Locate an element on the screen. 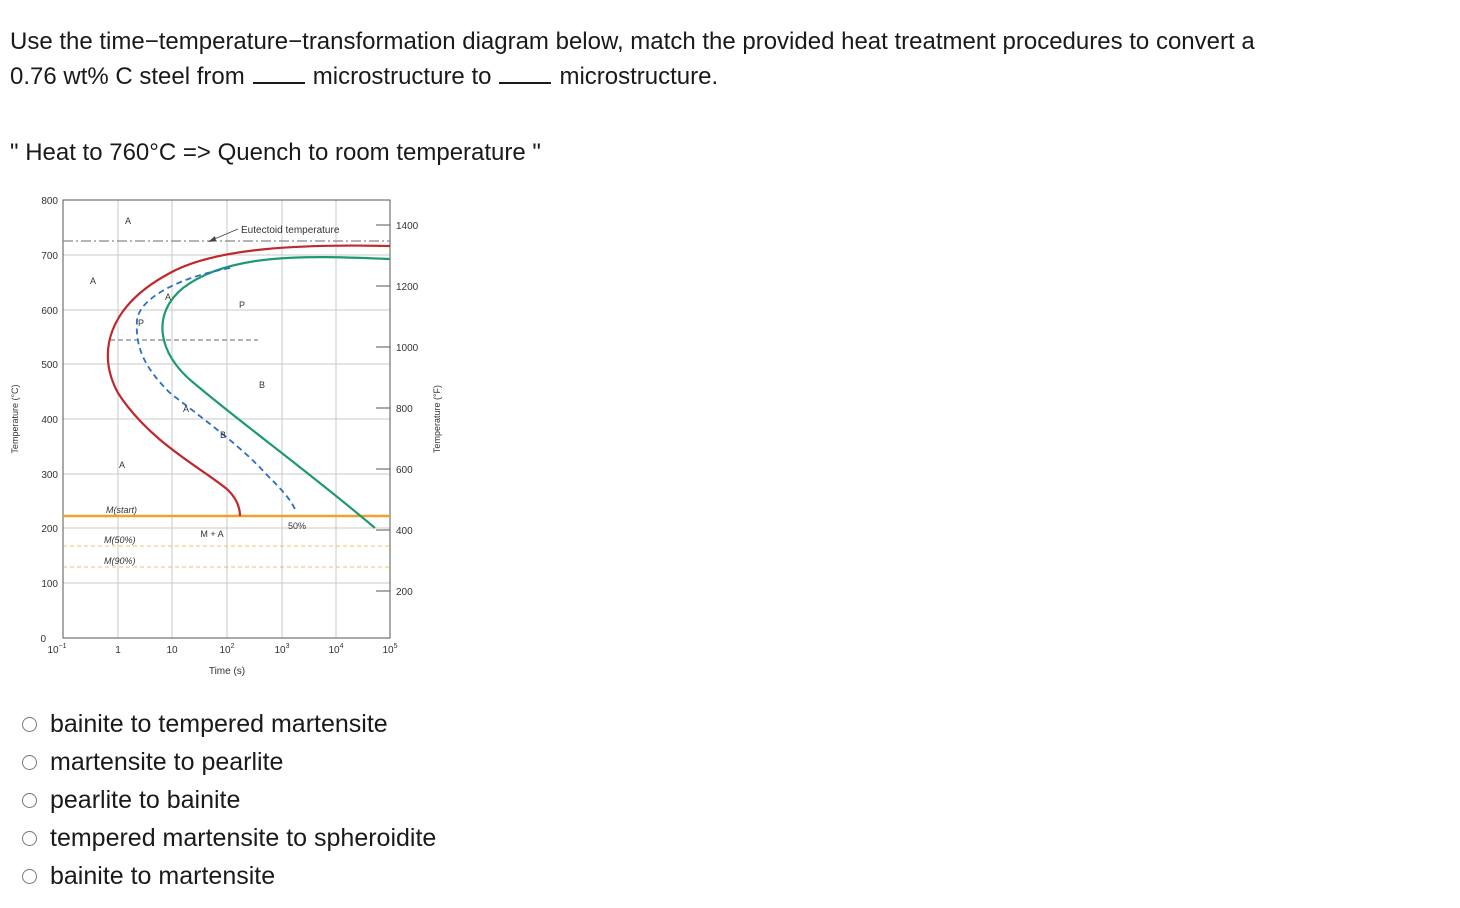  eutectoid-pointer is located at coordinates (225, 234).